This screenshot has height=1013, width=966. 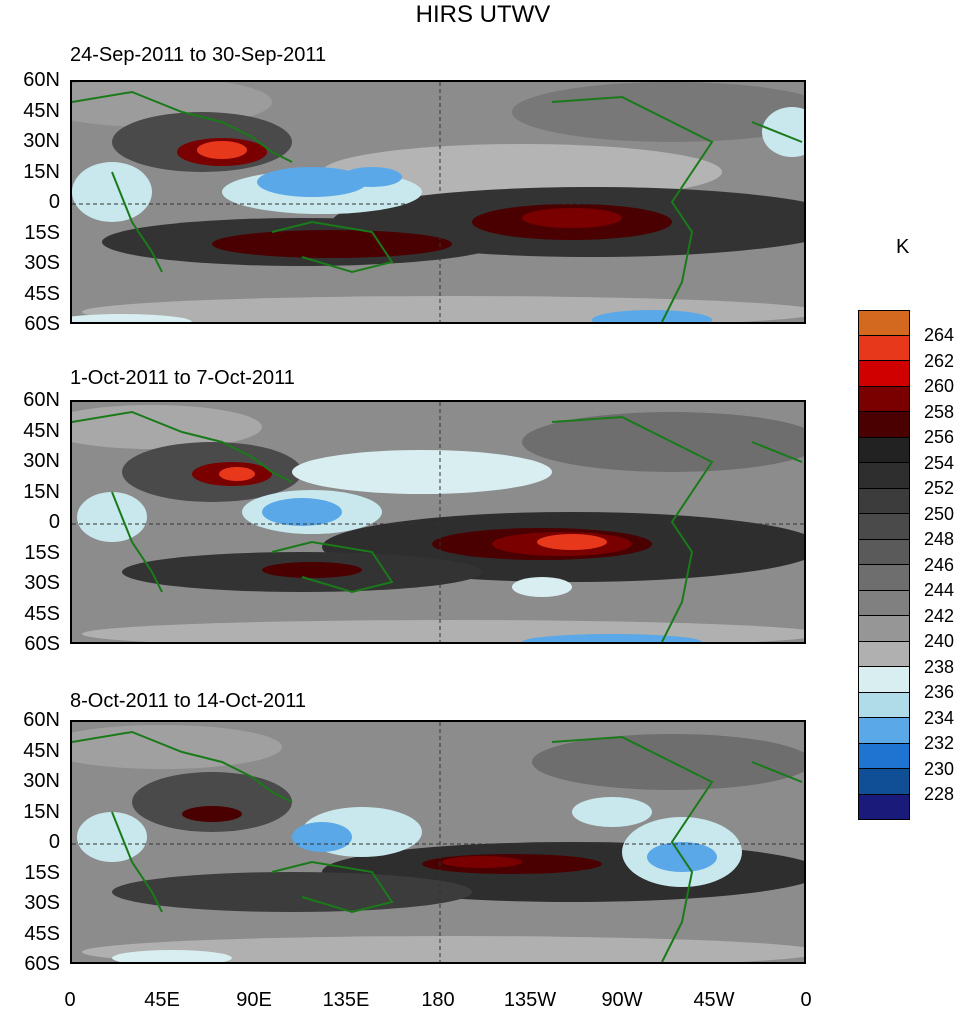 I want to click on lon-label: 45E, so click(x=162, y=1000).